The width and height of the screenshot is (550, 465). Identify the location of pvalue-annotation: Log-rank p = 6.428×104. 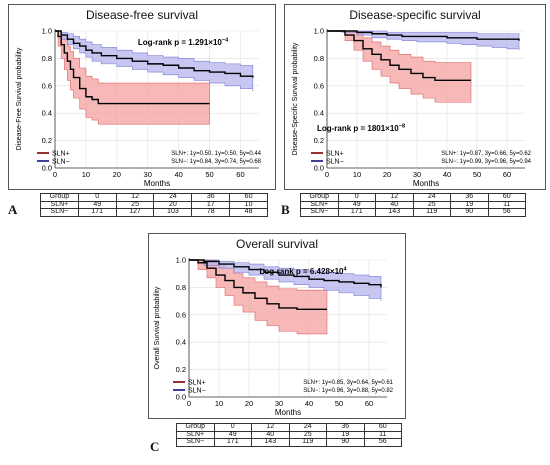
(303, 272).